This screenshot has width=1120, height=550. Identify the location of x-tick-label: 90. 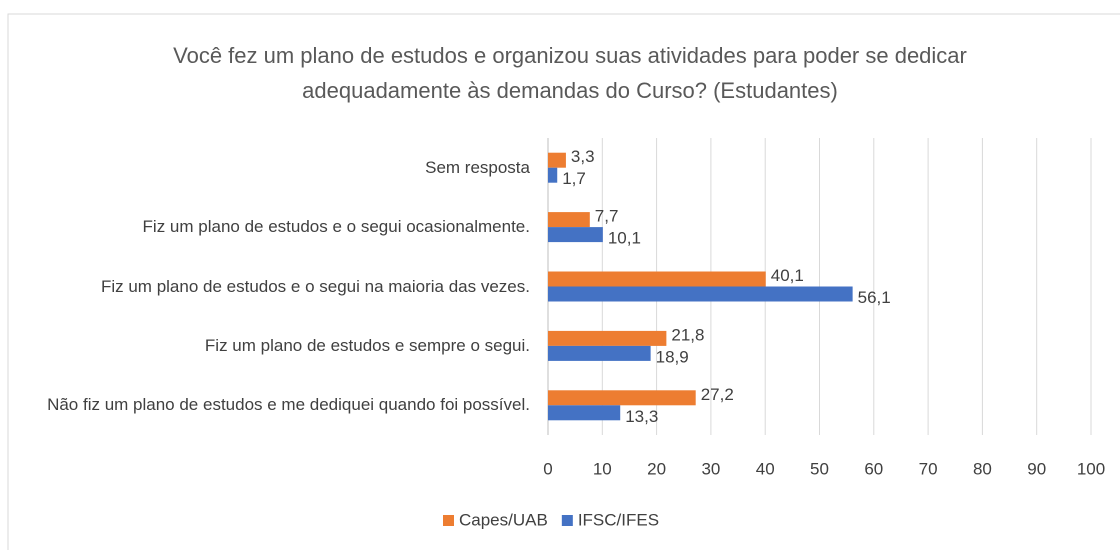
(1036, 468).